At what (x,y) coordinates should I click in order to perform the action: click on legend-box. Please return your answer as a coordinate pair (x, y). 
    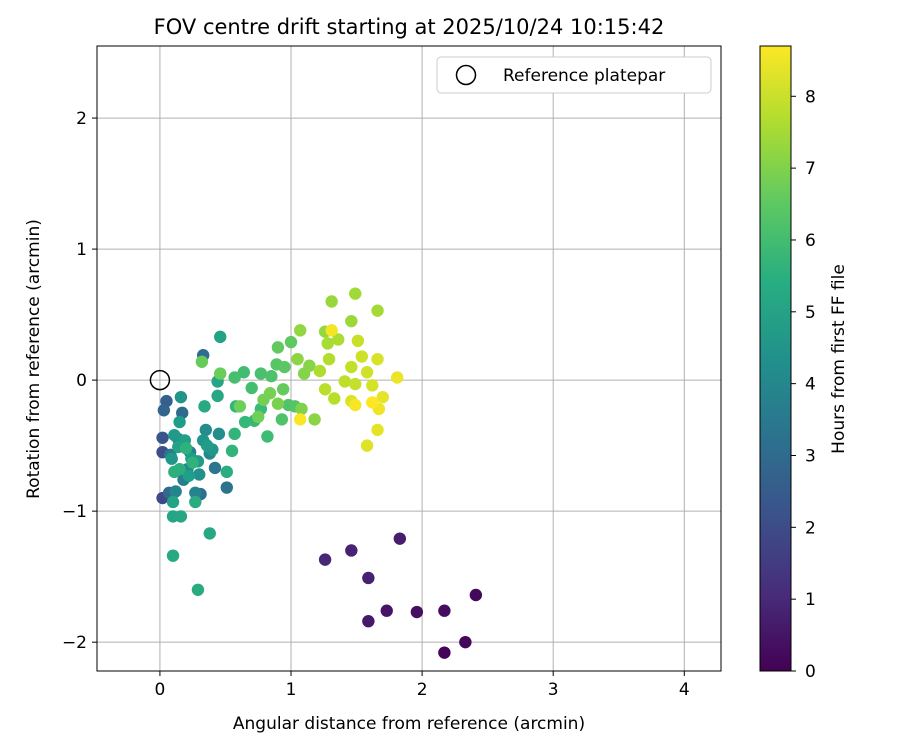
    Looking at the image, I should click on (574, 75).